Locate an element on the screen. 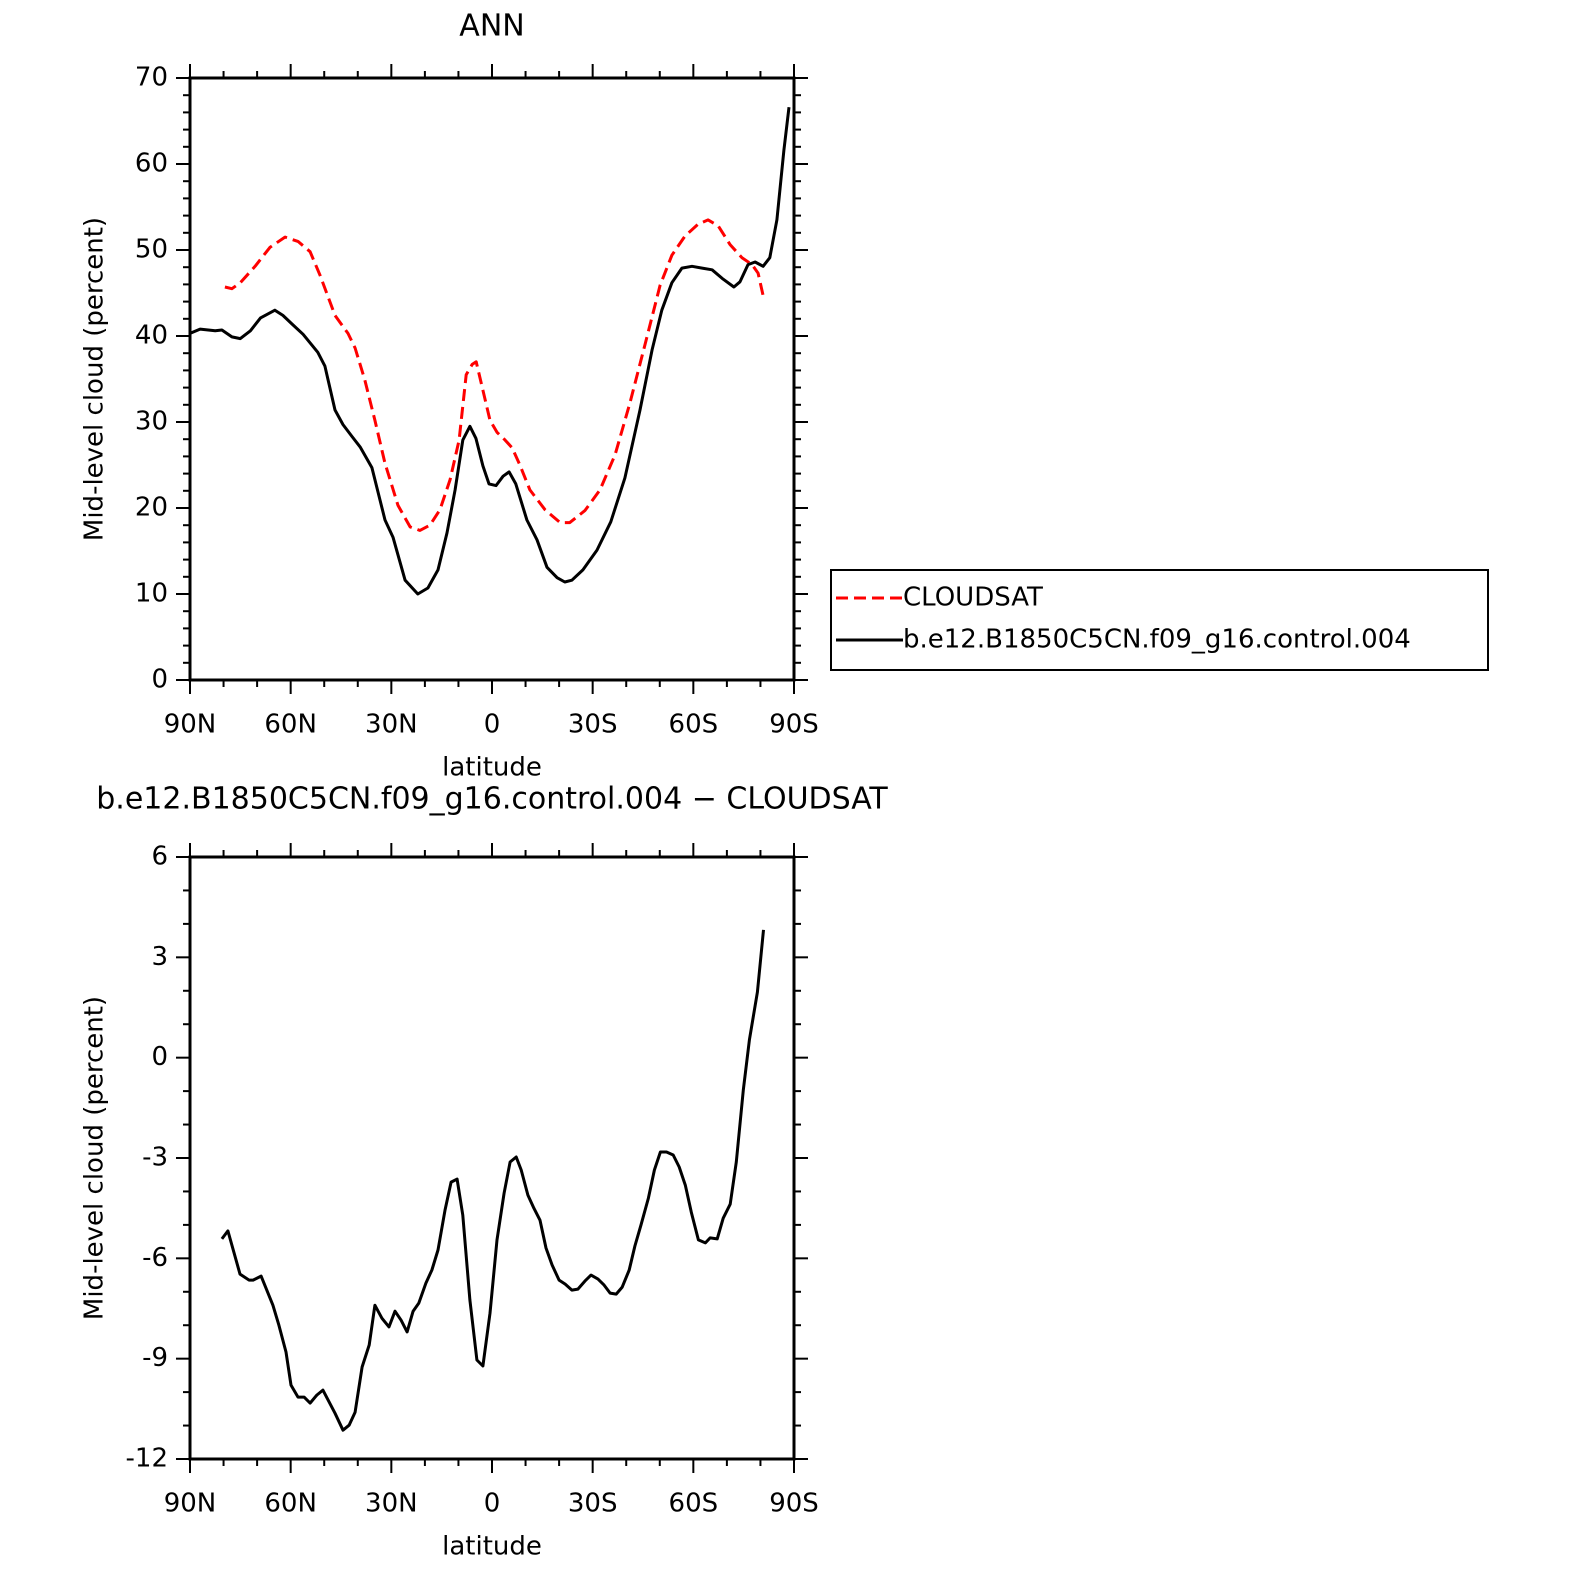  y-tick-label: 20 is located at coordinates (151, 508).